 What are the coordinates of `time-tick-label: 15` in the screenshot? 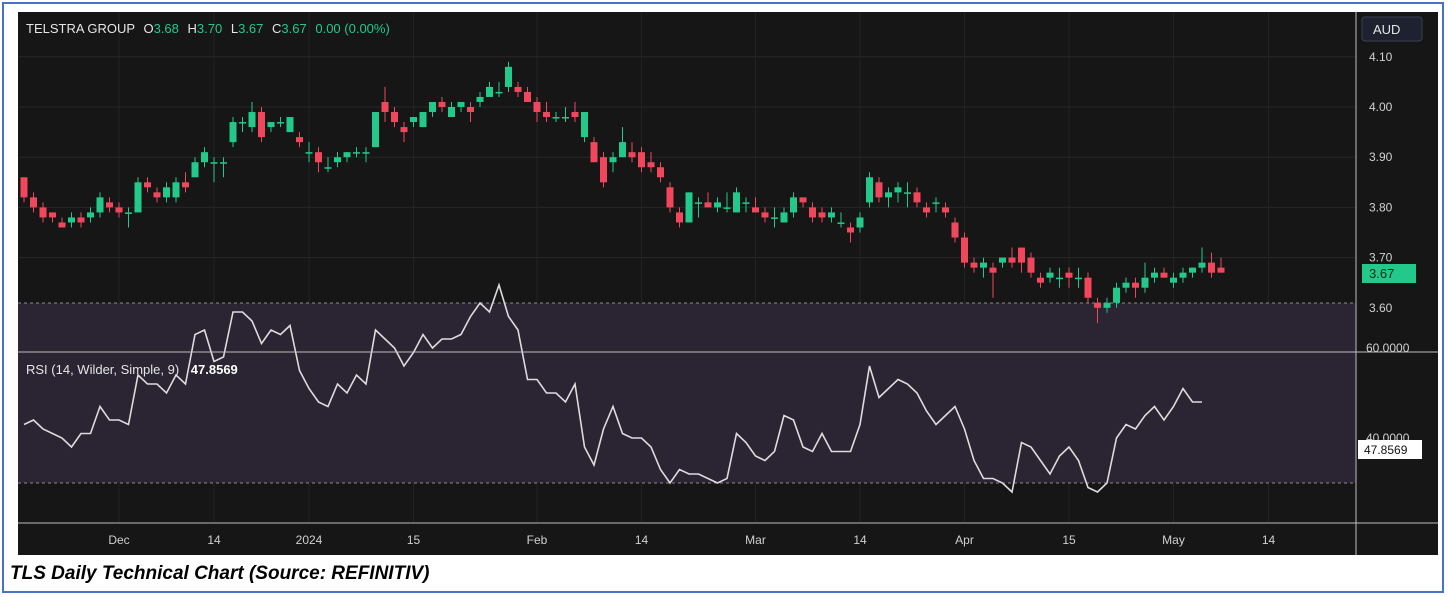 It's located at (414, 540).